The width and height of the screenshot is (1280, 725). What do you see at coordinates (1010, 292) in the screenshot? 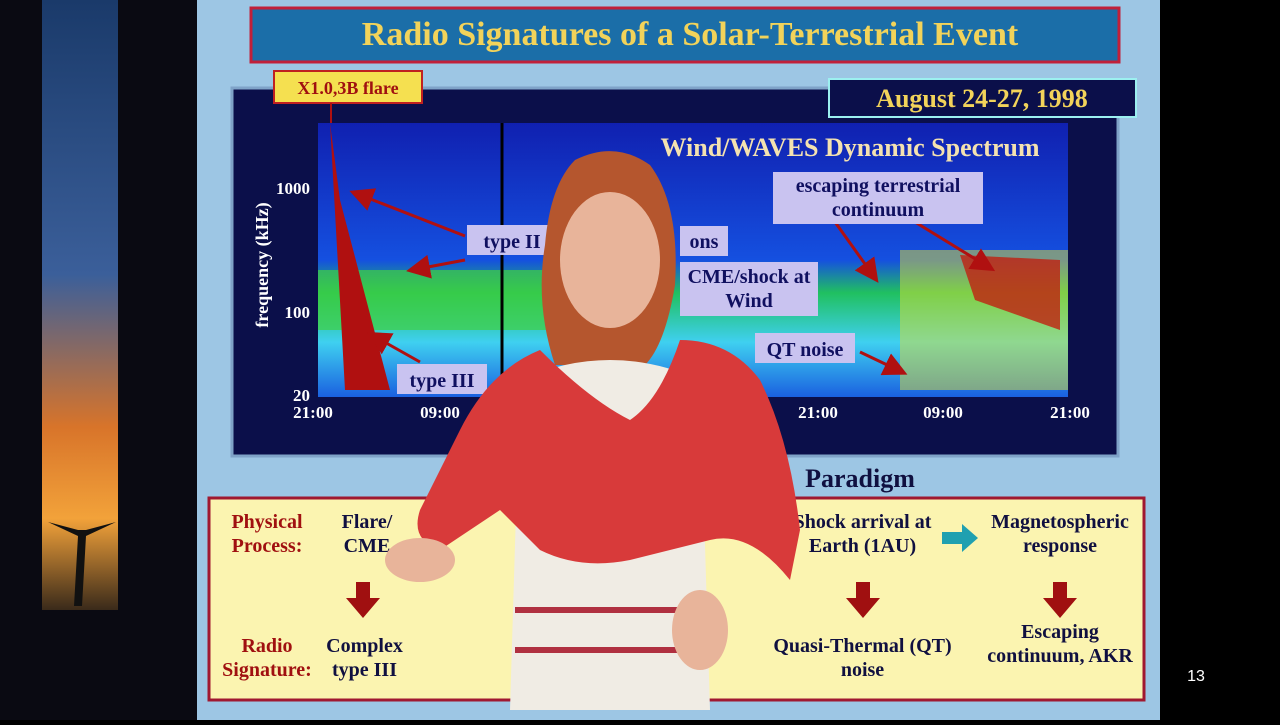
I see `continuum-emission` at bounding box center [1010, 292].